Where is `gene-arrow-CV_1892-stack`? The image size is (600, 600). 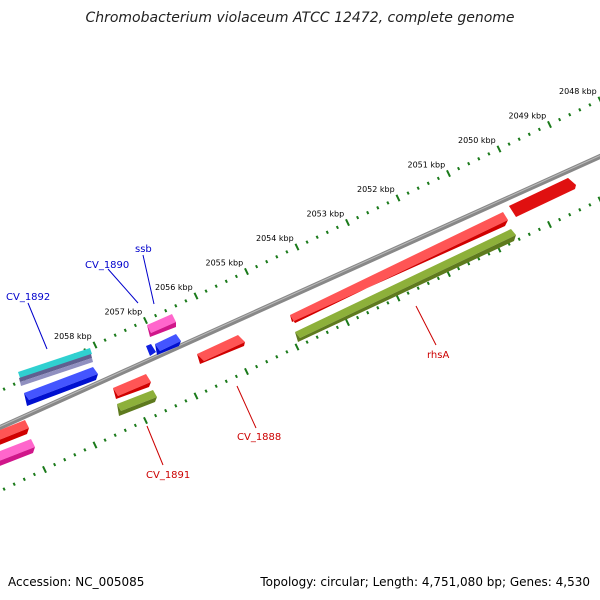
gene-arrow-CV_1892-stack is located at coordinates (55, 367).